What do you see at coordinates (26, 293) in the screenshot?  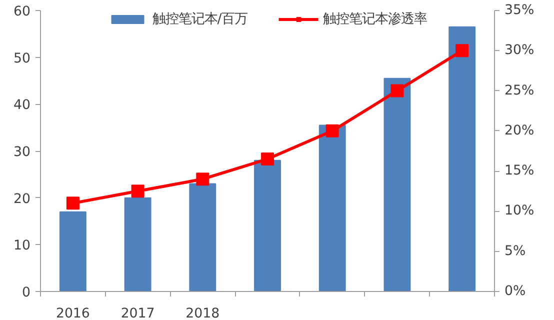 I see `y-tick-label: 0` at bounding box center [26, 293].